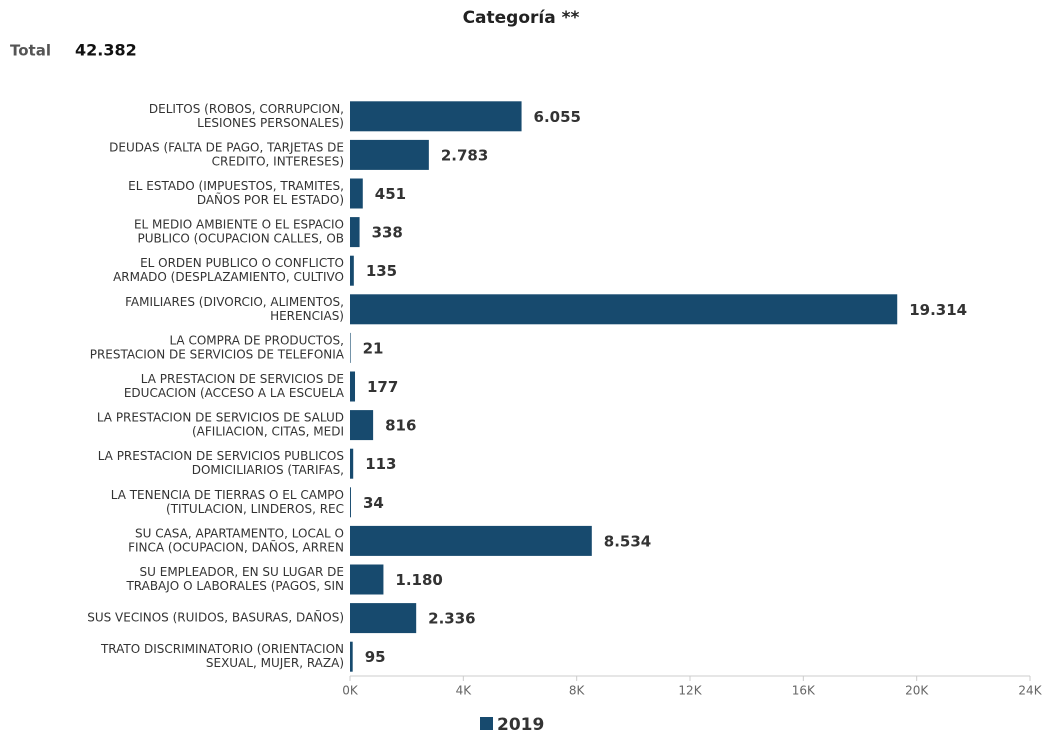  Describe the element at coordinates (221, 456) in the screenshot. I see `category-label: LA PRESTACION DE SERVICIOS PUBLICOS` at that location.